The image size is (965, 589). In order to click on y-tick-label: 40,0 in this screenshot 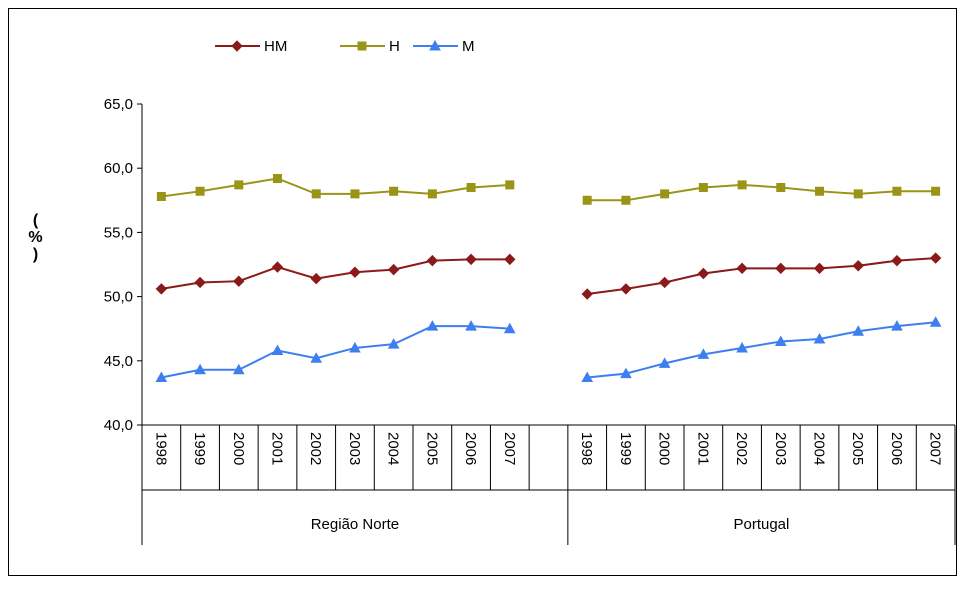, I will do `click(118, 425)`.